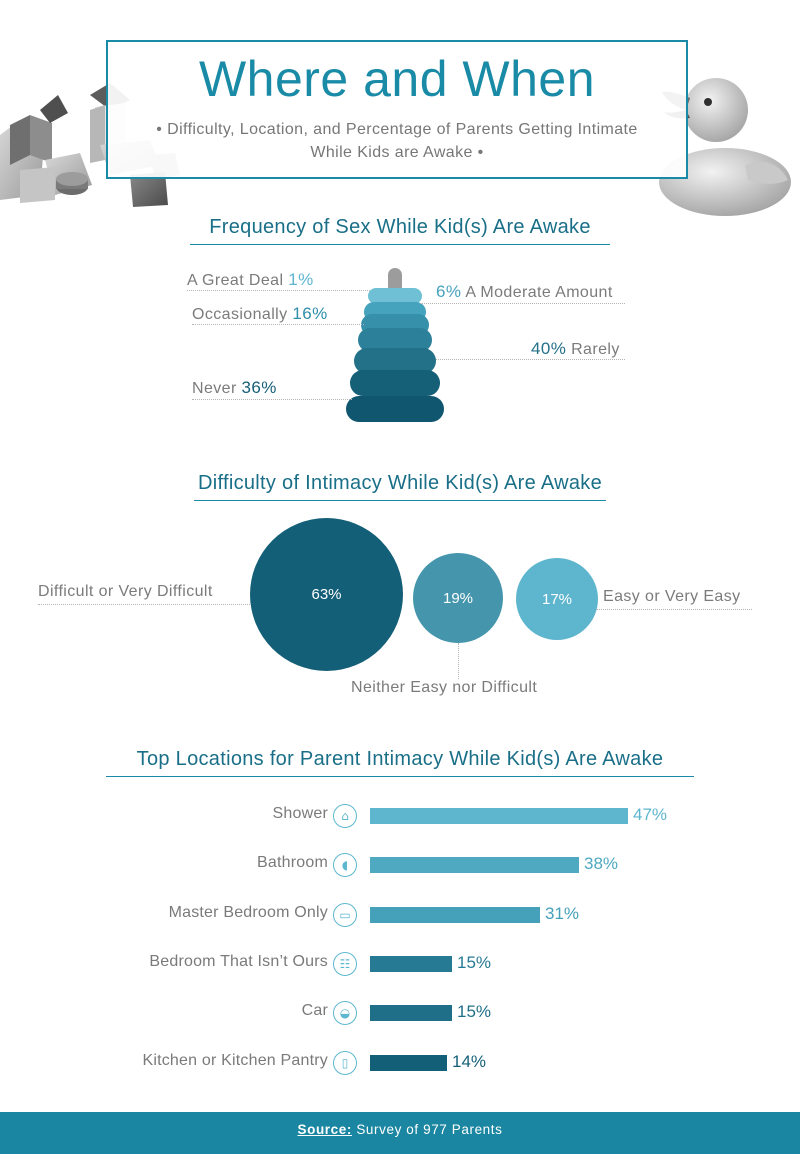 This screenshot has width=800, height=1154. I want to click on bubble-easy: 17%, so click(557, 599).